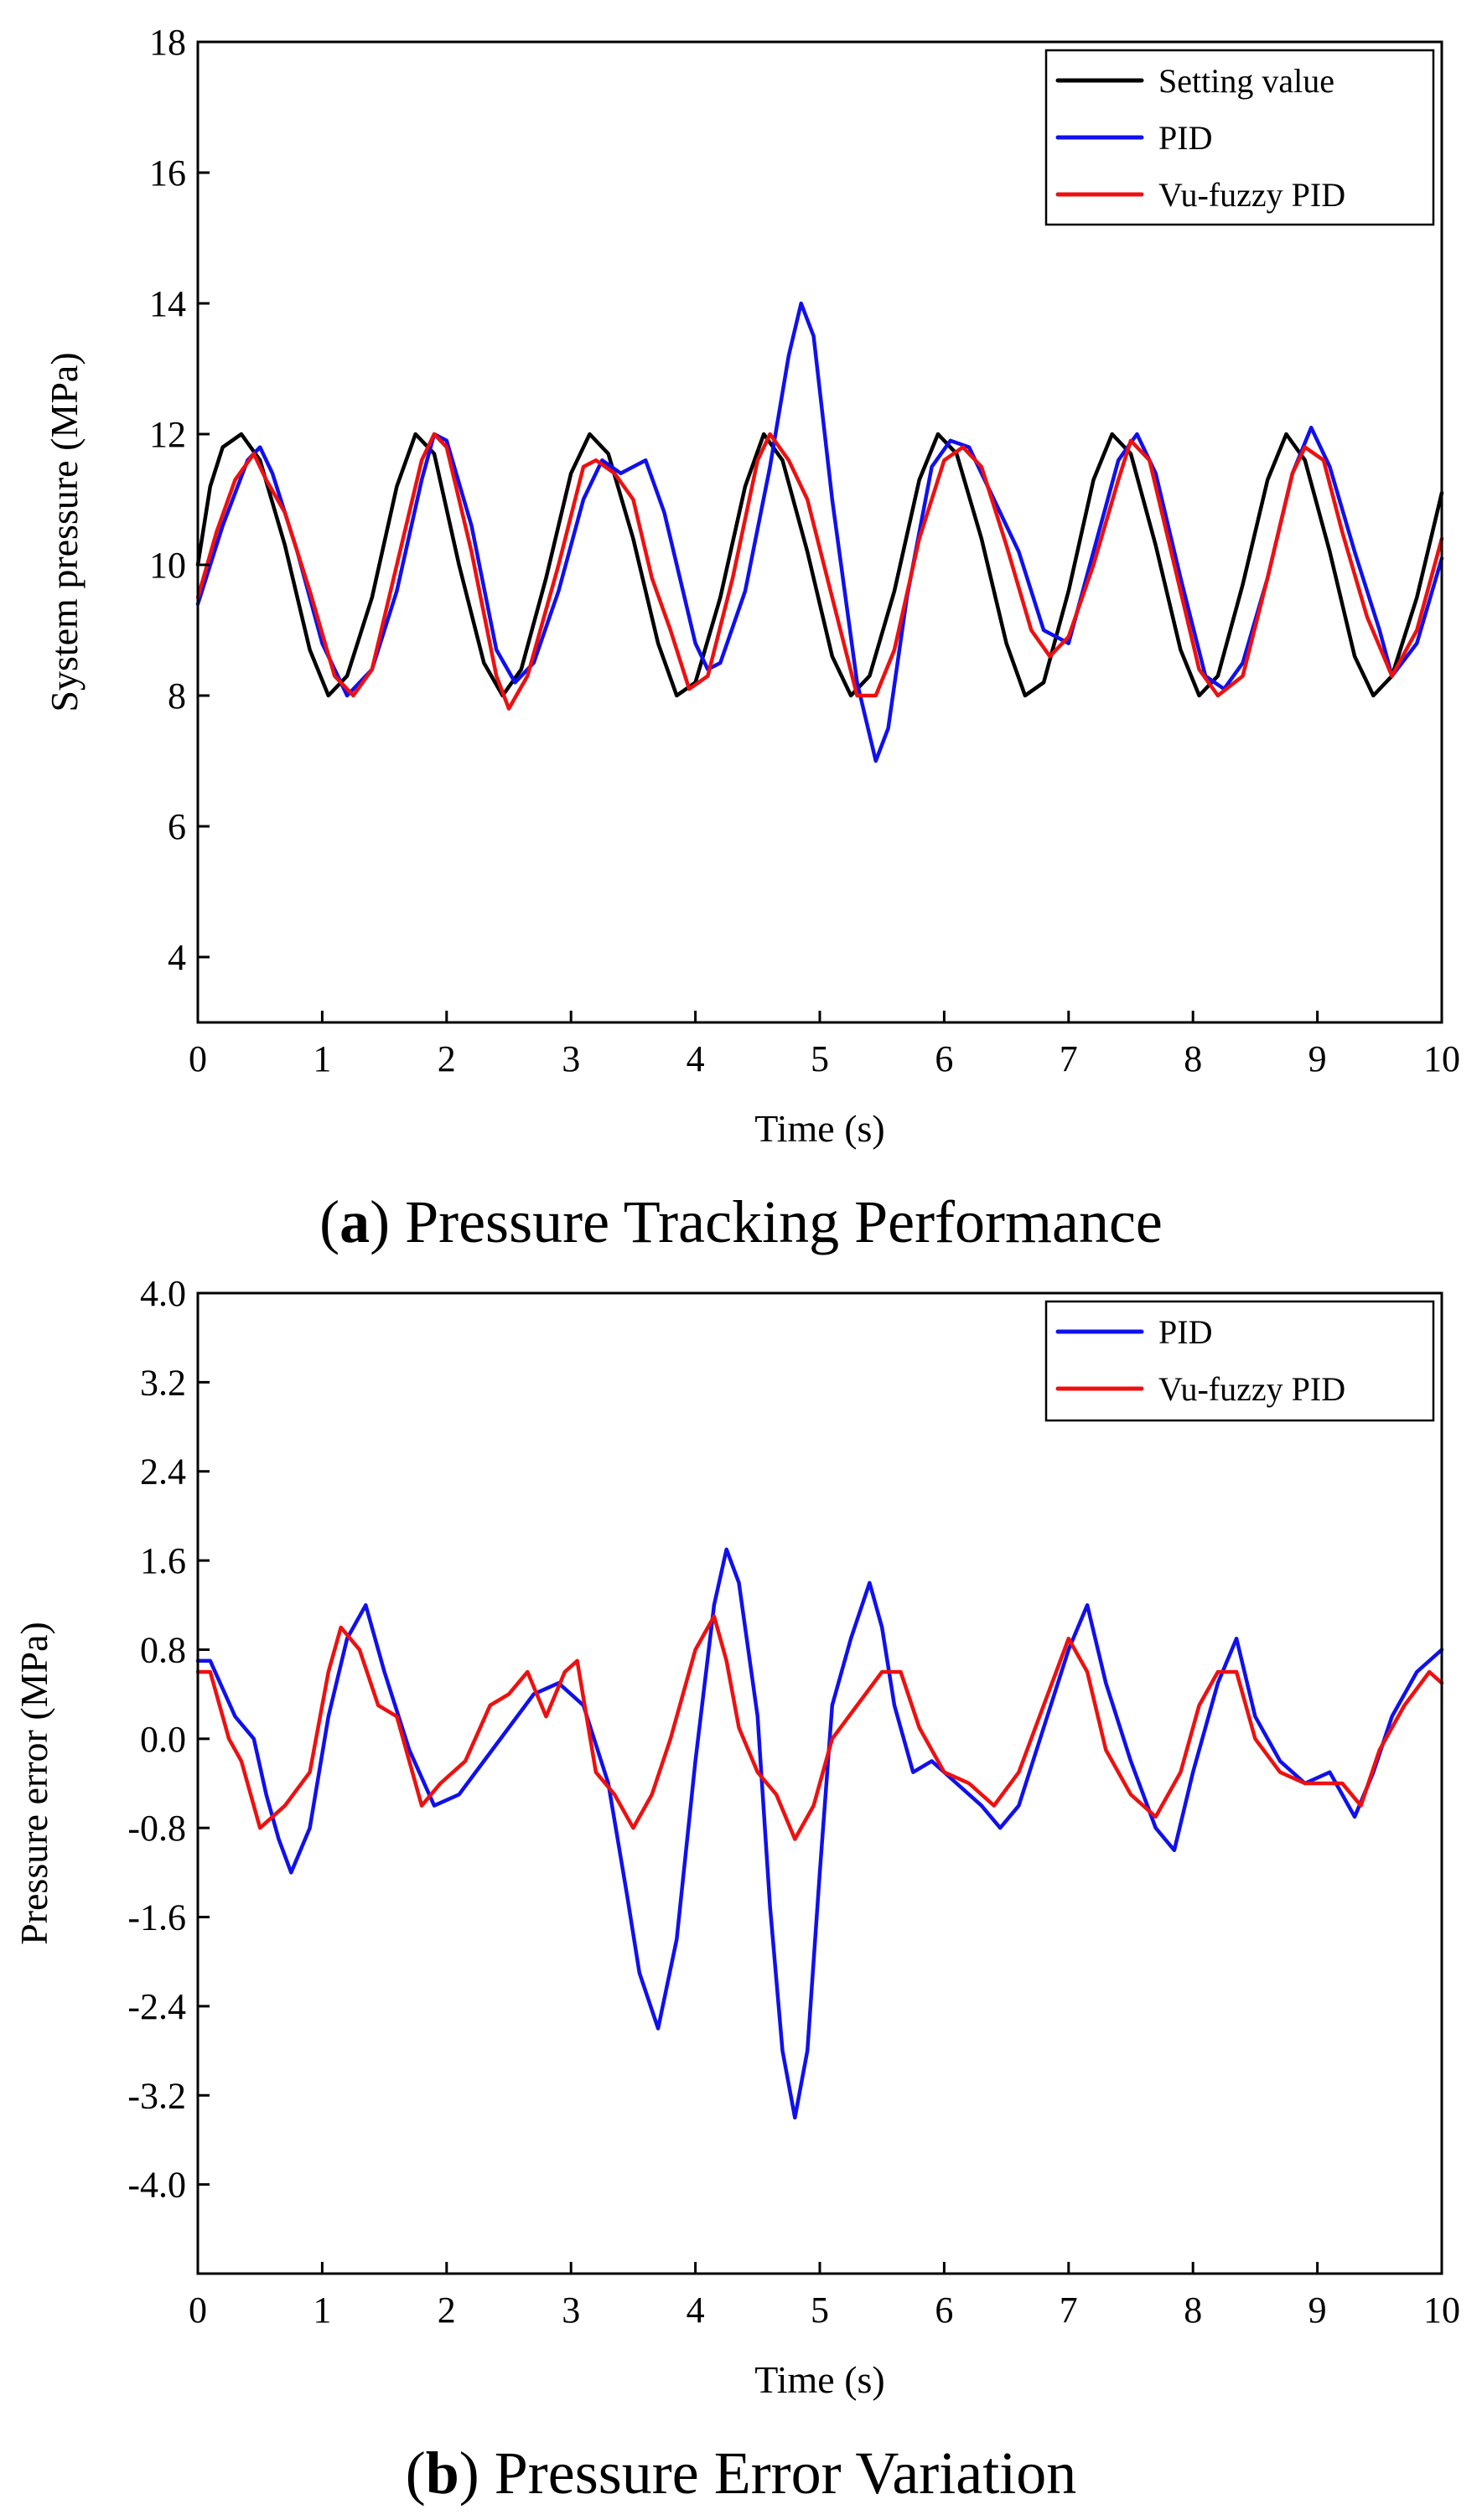 The height and width of the screenshot is (2520, 1482). What do you see at coordinates (198, 1058) in the screenshot?
I see `panel-a-x-tick-label: 0` at bounding box center [198, 1058].